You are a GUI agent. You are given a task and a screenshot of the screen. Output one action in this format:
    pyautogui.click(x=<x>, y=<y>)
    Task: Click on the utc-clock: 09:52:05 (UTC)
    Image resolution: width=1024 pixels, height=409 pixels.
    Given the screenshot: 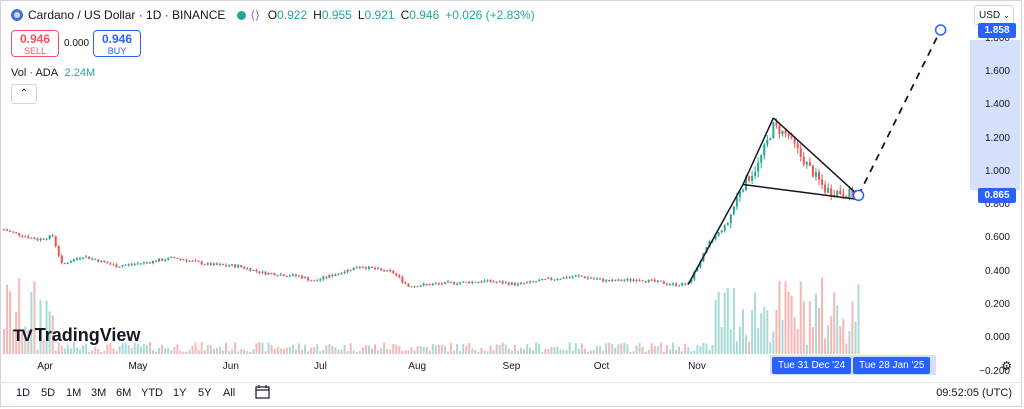 What is the action you would take?
    pyautogui.click(x=974, y=393)
    